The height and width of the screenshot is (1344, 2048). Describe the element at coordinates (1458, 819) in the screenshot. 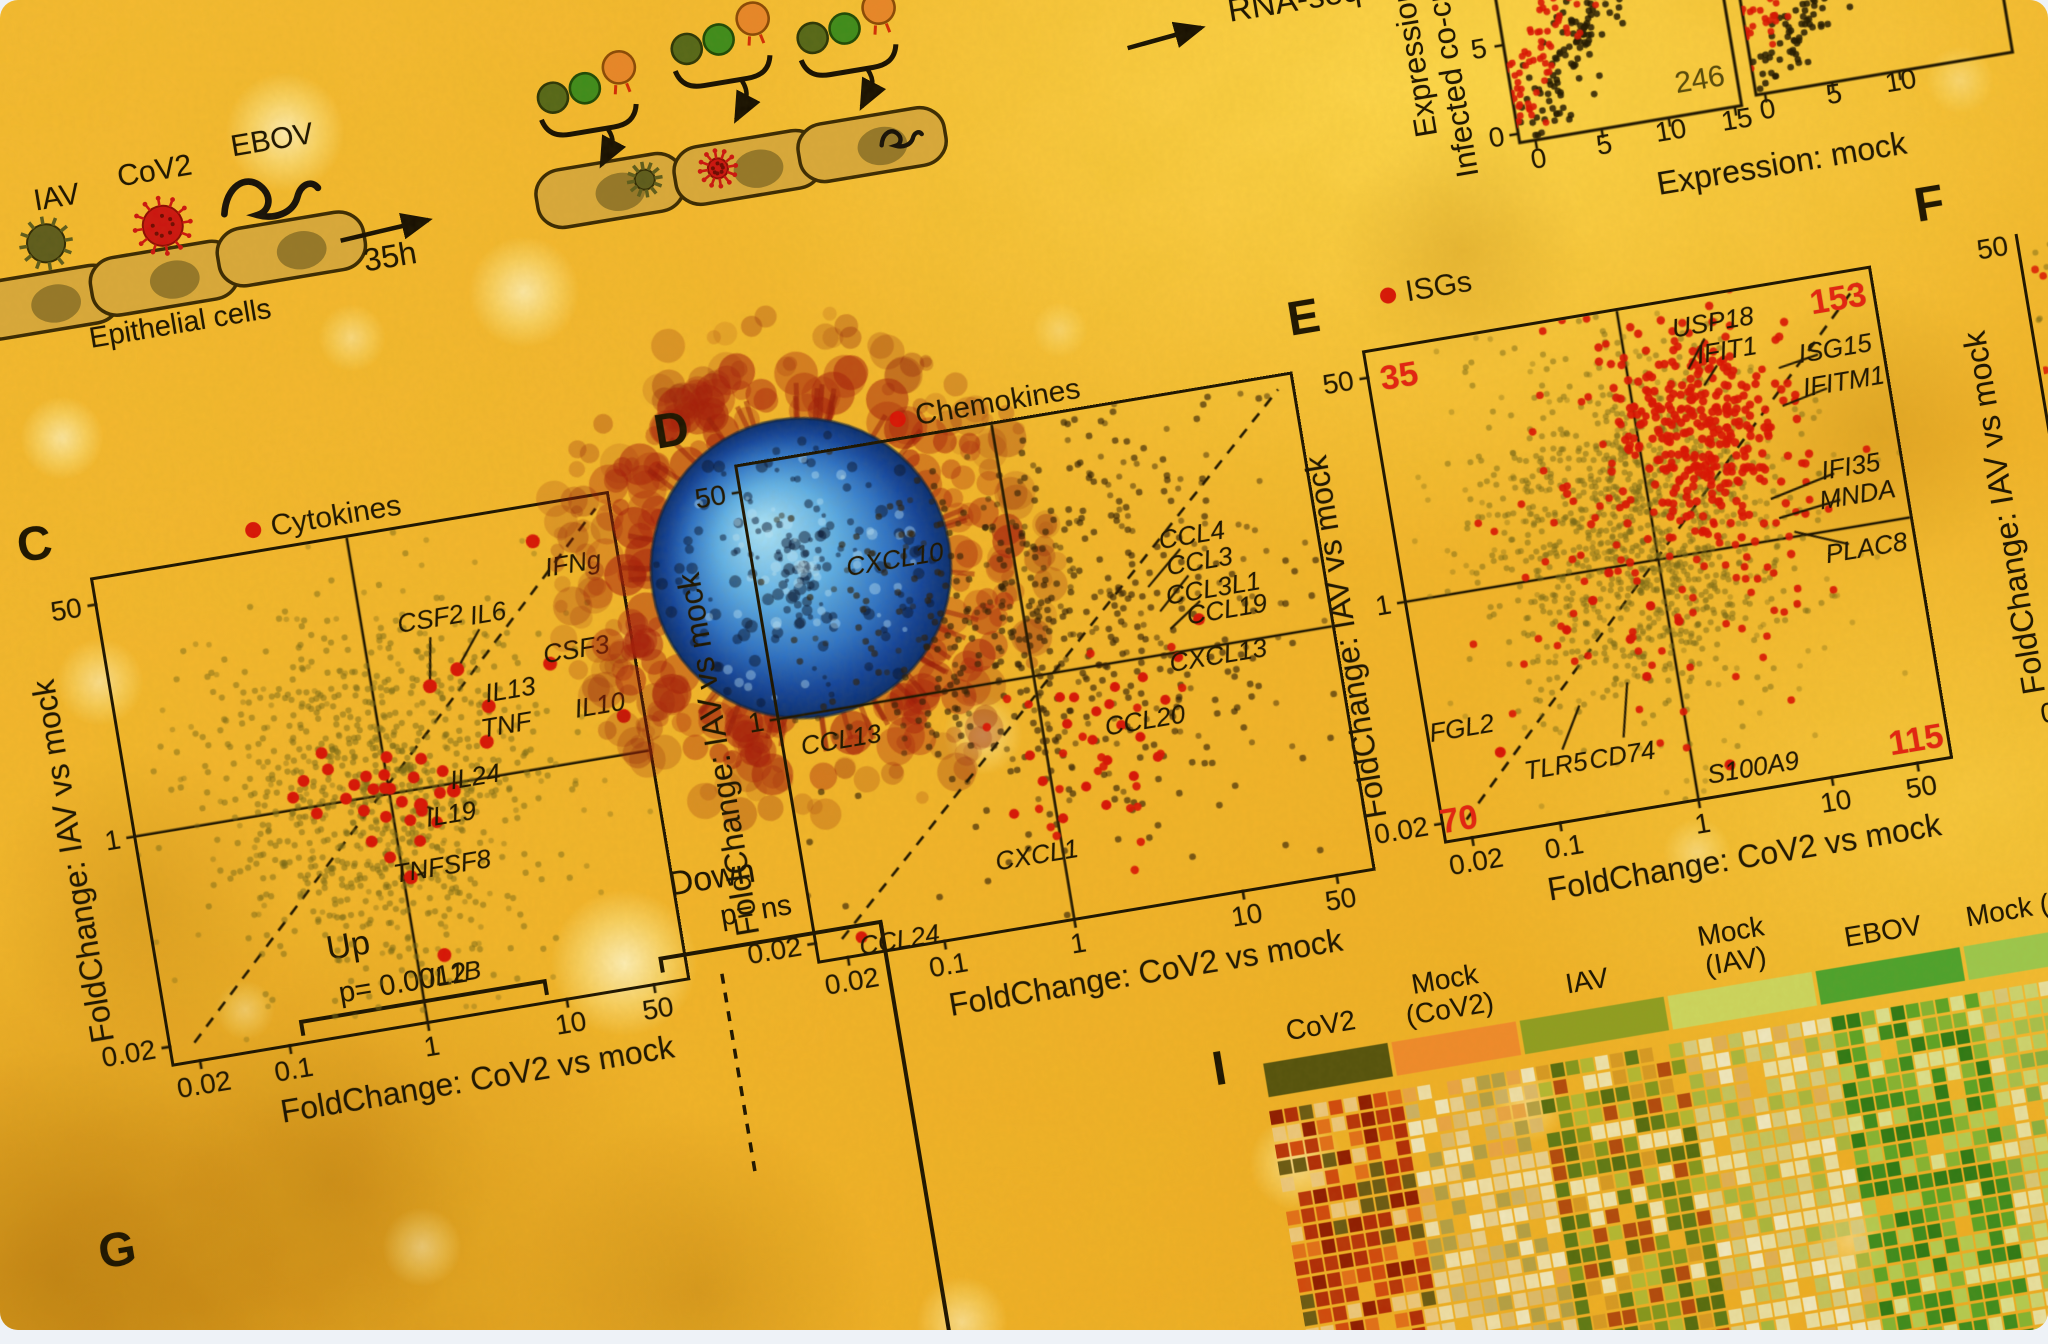

I see `quadrant-count-bl: 70` at that location.